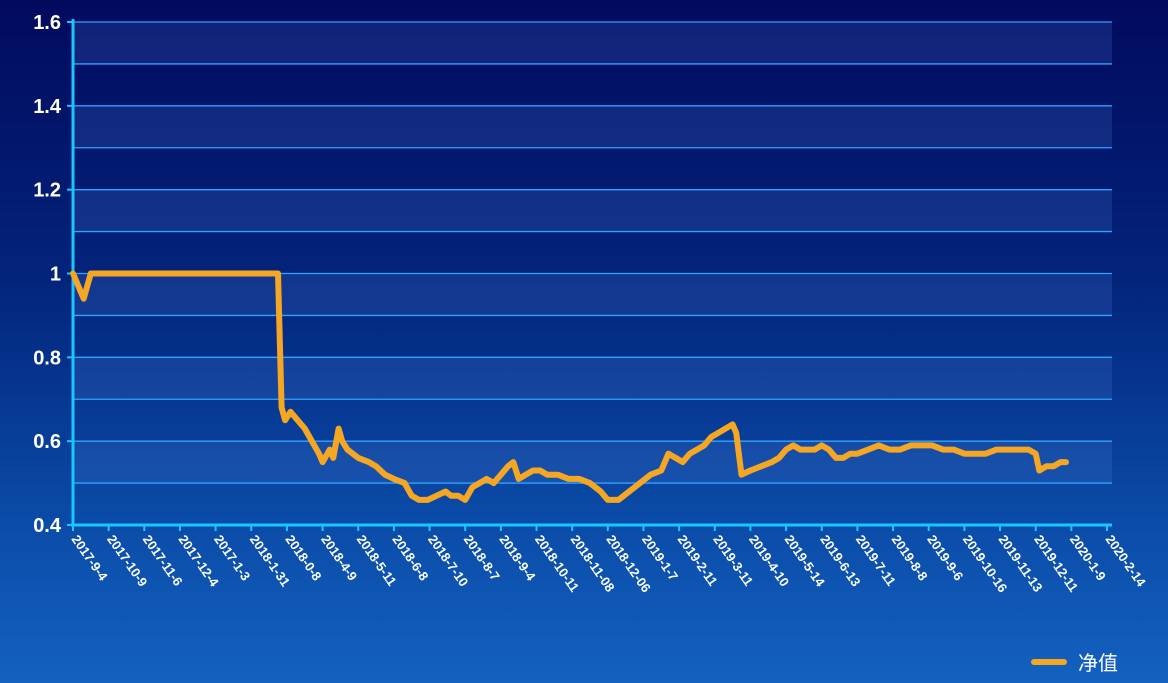  I want to click on legend: 净值, so click(1074, 663).